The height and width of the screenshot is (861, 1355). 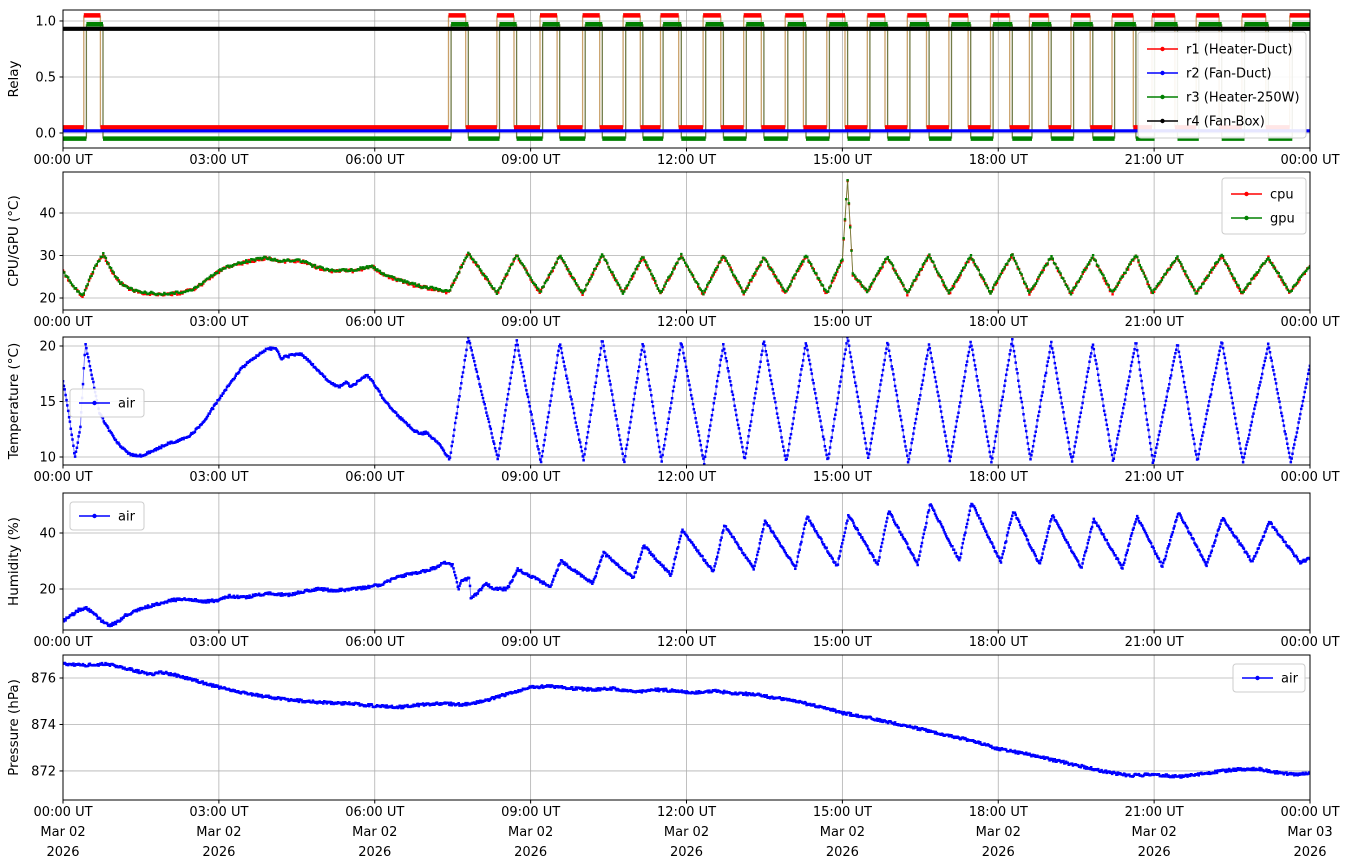 I want to click on ytick-label: 15, so click(x=47, y=402).